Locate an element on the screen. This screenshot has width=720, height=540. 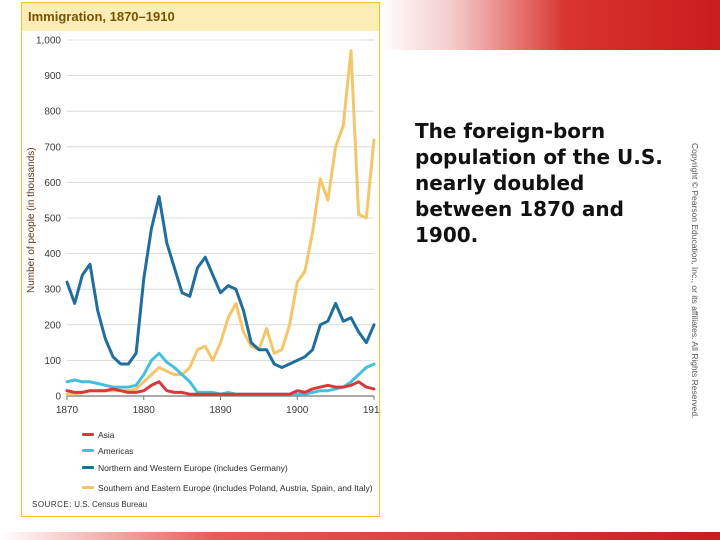
y-tick-label: 600 is located at coordinates (52, 183).